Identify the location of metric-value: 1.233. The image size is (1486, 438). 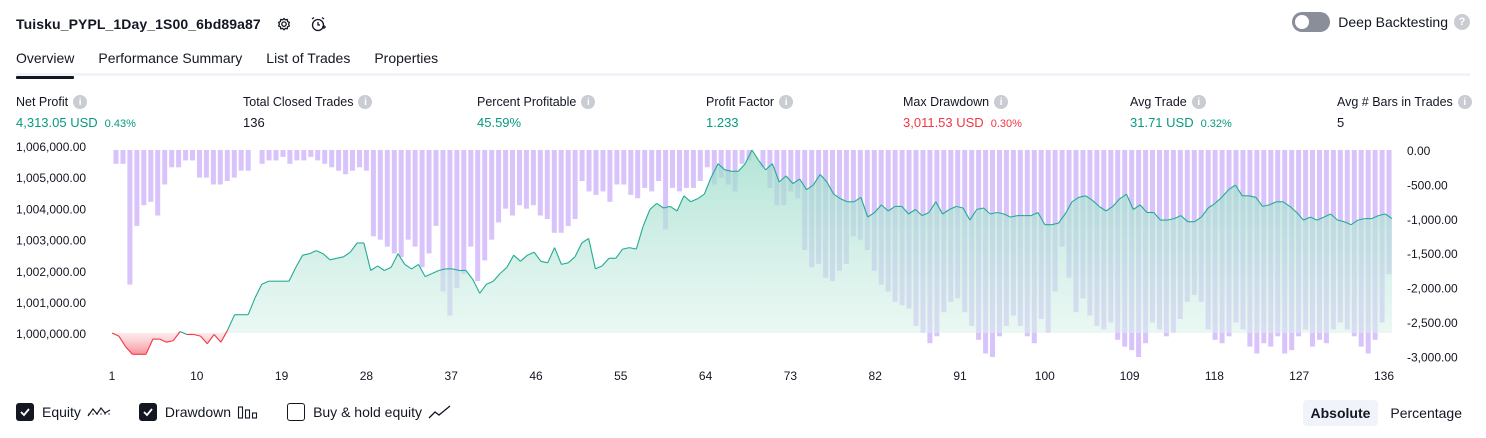
(722, 122).